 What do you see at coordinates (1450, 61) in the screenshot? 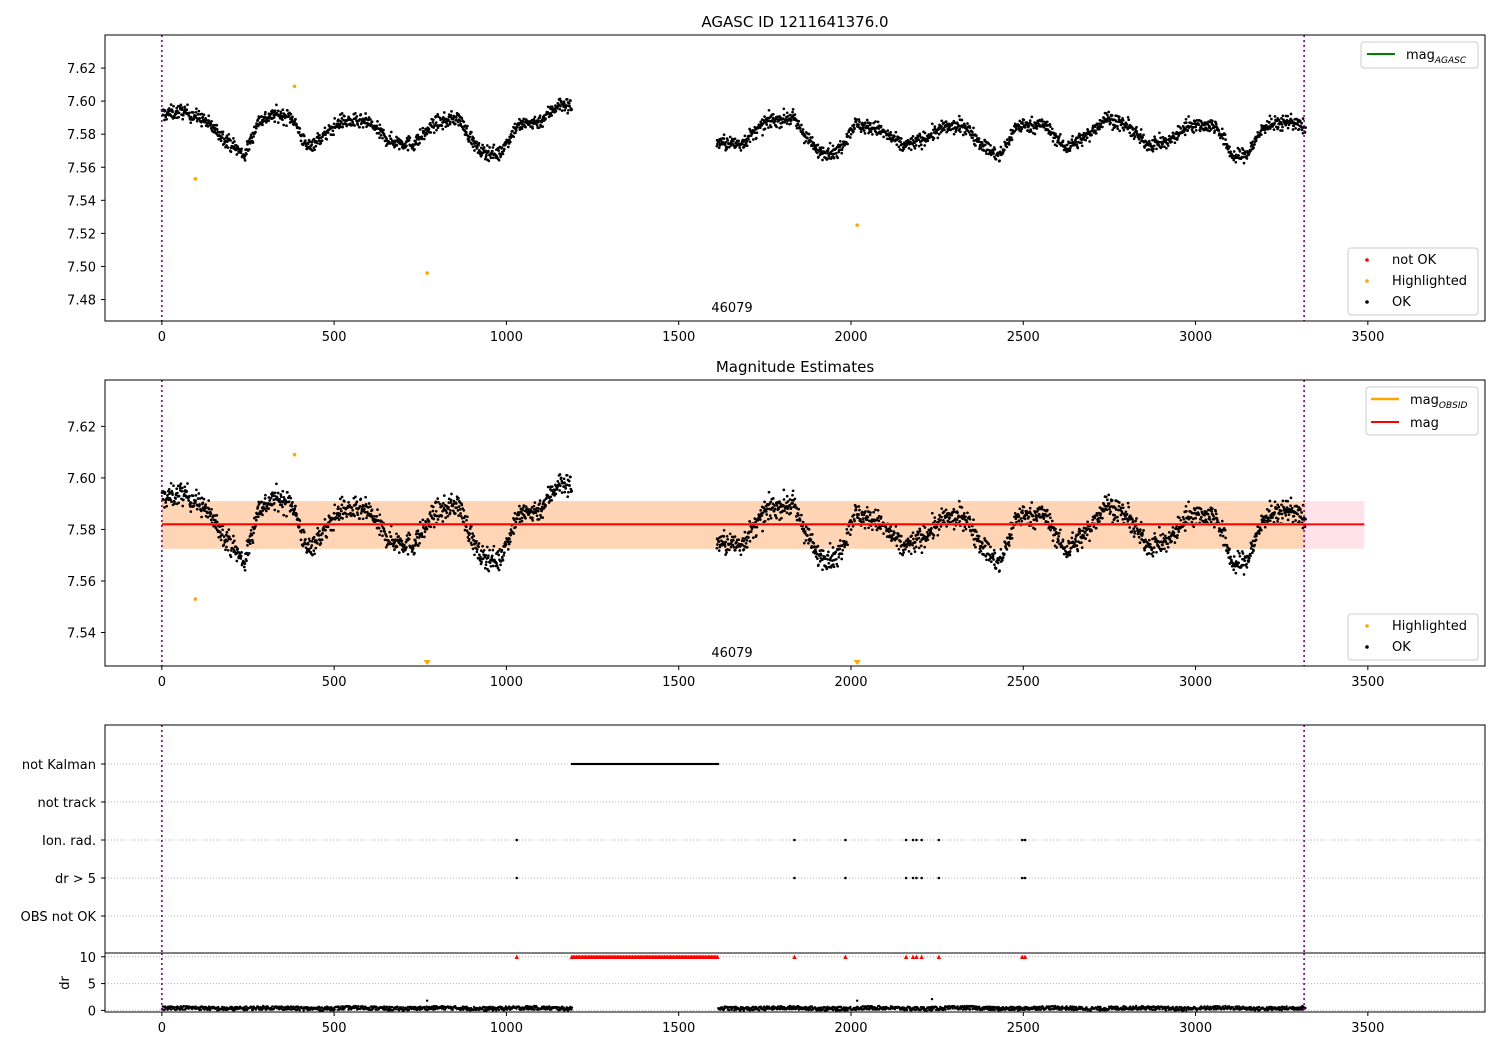
I see `legend-subscript: AGASC` at bounding box center [1450, 61].